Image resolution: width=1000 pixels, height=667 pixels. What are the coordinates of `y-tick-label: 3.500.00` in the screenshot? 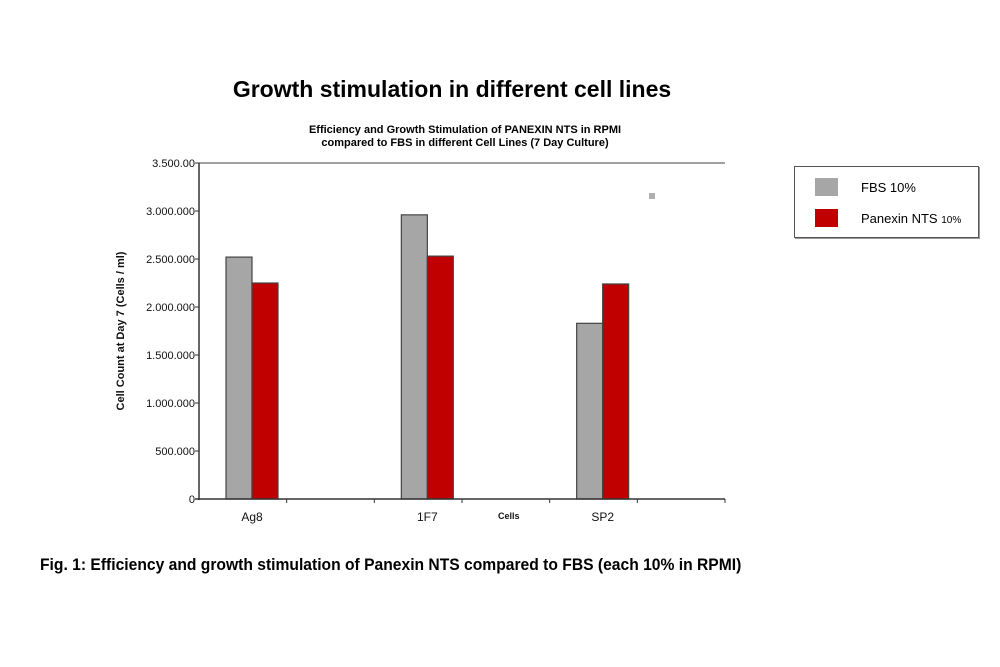 It's located at (173, 164).